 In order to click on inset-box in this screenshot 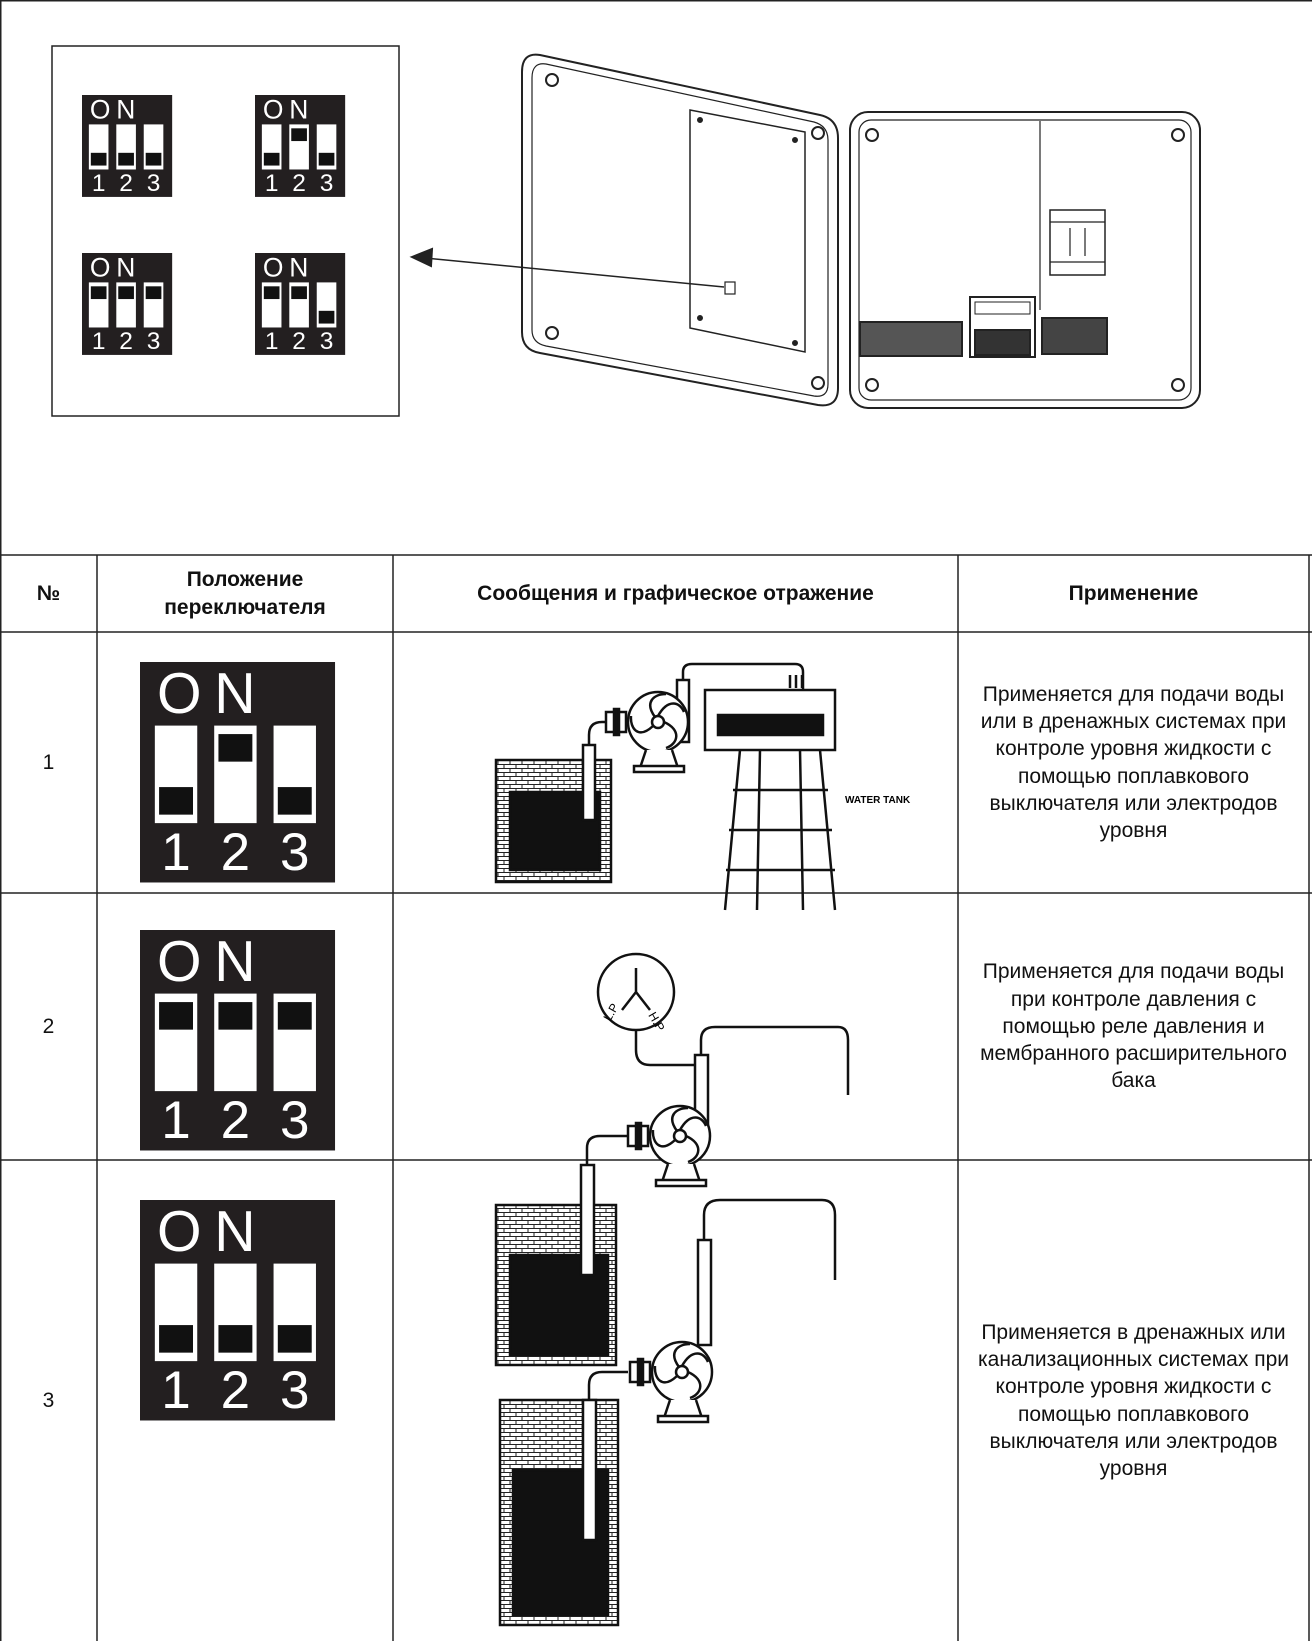, I will do `click(225, 231)`.